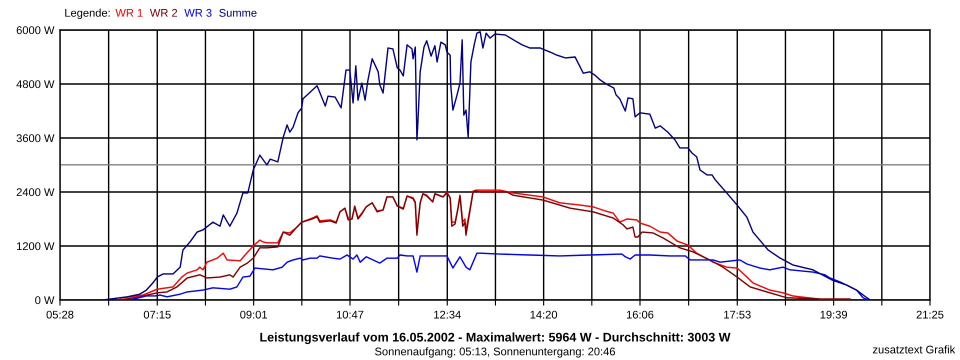 This screenshot has width=960, height=360. Describe the element at coordinates (737, 314) in the screenshot. I see `x-tick-label: 17:53` at that location.